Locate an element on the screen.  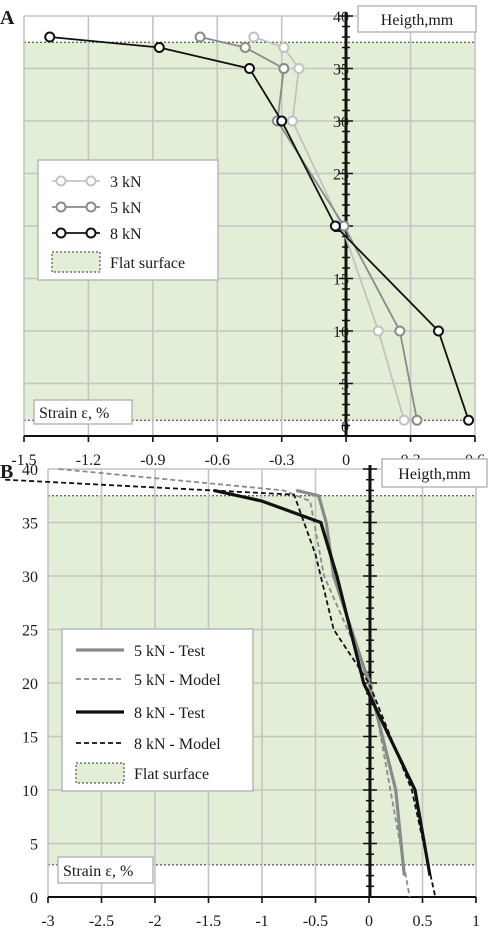
panel-label: A is located at coordinates (7, 18).